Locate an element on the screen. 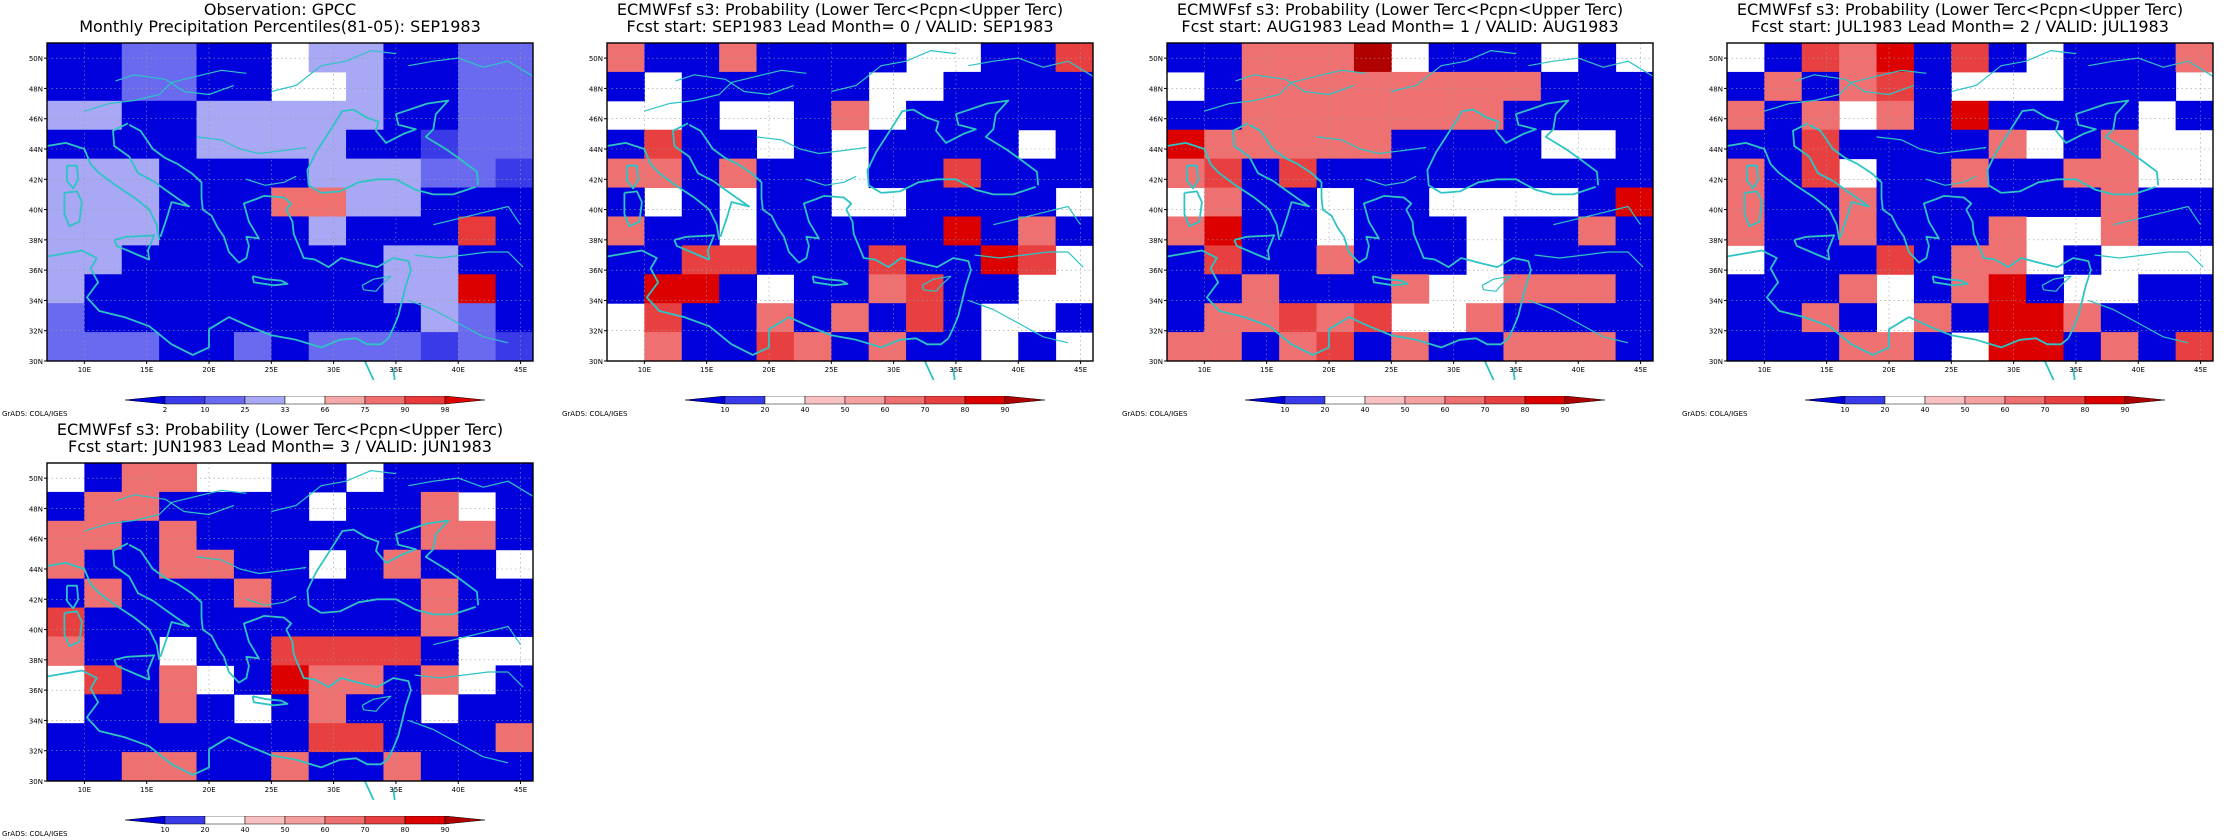 Image resolution: width=2240 pixels, height=840 pixels. lon-tick-label: 15E is located at coordinates (1266, 370).